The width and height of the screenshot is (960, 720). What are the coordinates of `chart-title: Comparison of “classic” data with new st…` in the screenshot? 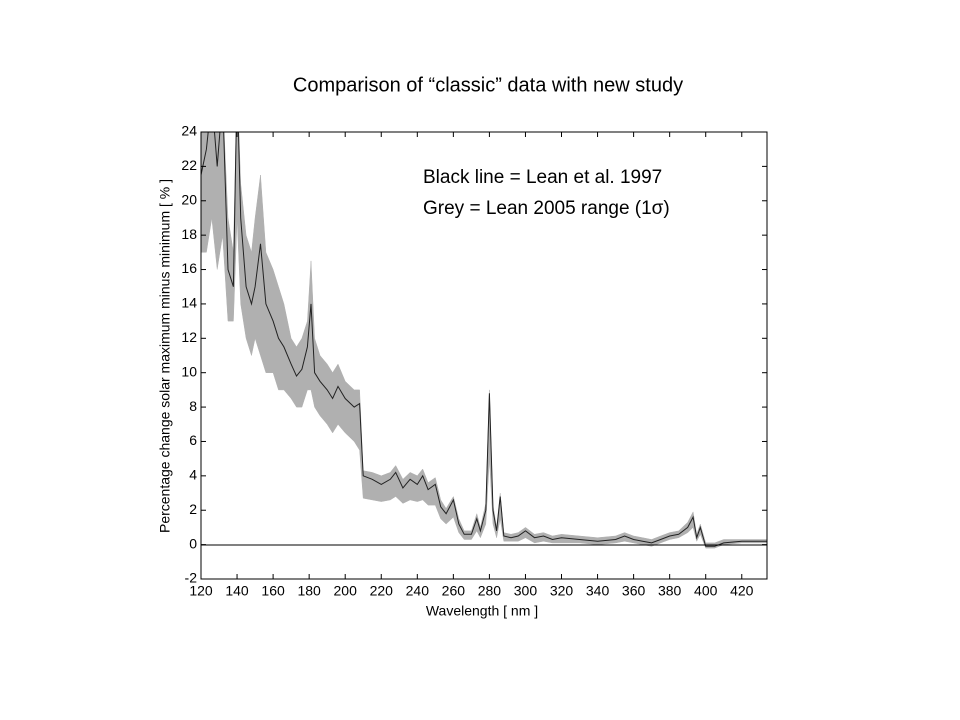 It's located at (488, 85).